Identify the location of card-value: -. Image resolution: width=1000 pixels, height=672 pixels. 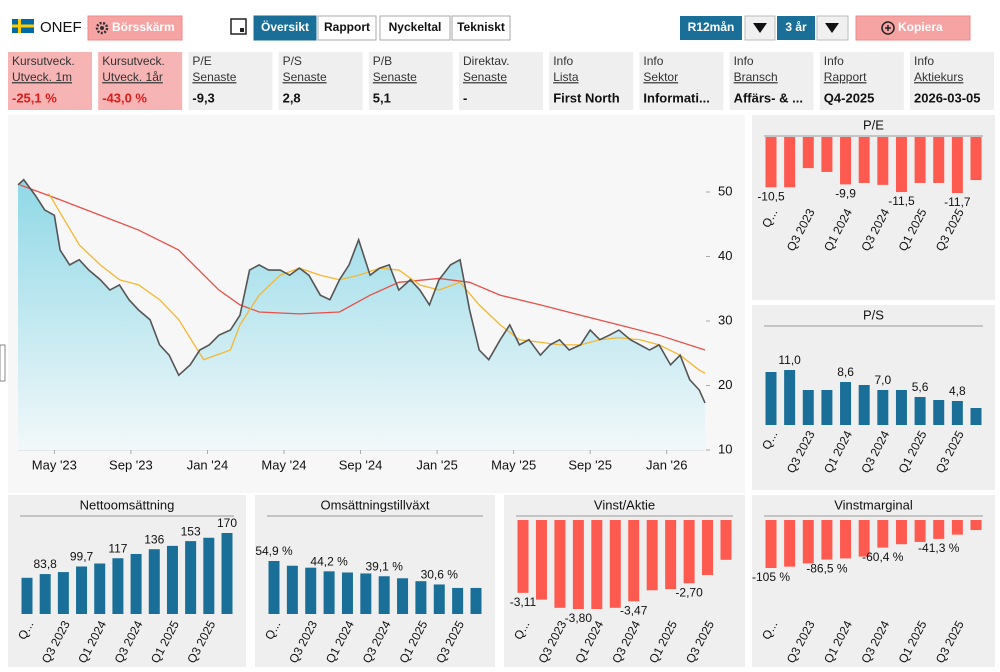
(465, 97).